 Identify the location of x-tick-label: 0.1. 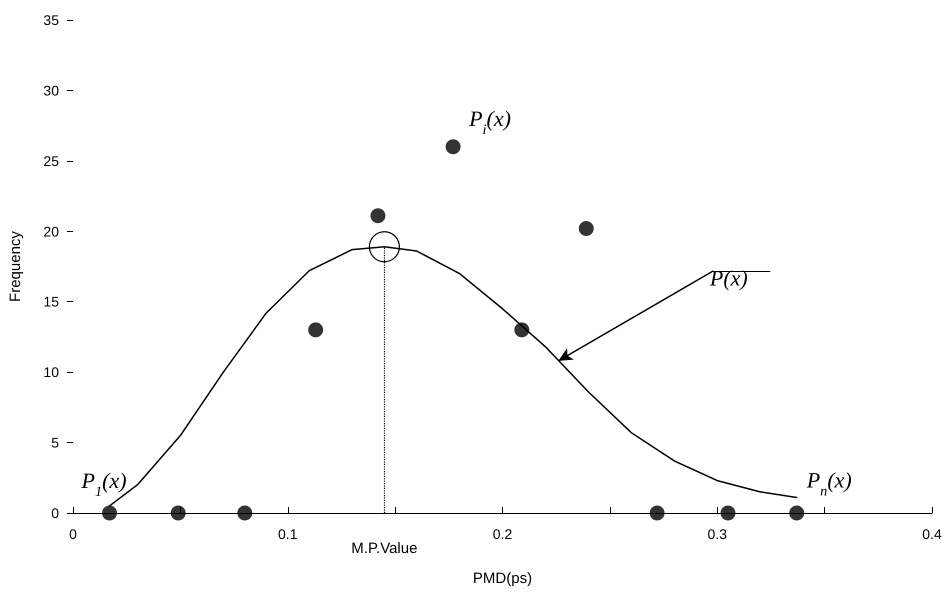
(288, 534).